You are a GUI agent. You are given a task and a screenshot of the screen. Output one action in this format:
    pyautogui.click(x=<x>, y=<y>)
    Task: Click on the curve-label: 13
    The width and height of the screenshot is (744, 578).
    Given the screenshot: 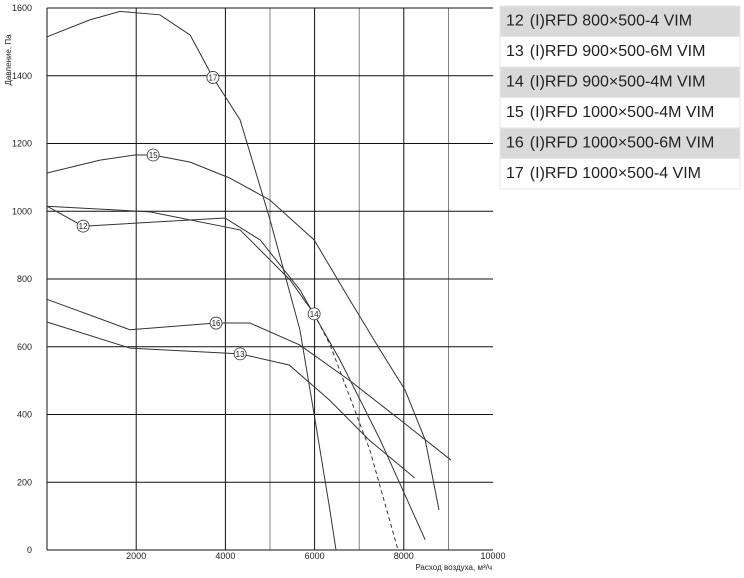 What is the action you would take?
    pyautogui.click(x=240, y=354)
    